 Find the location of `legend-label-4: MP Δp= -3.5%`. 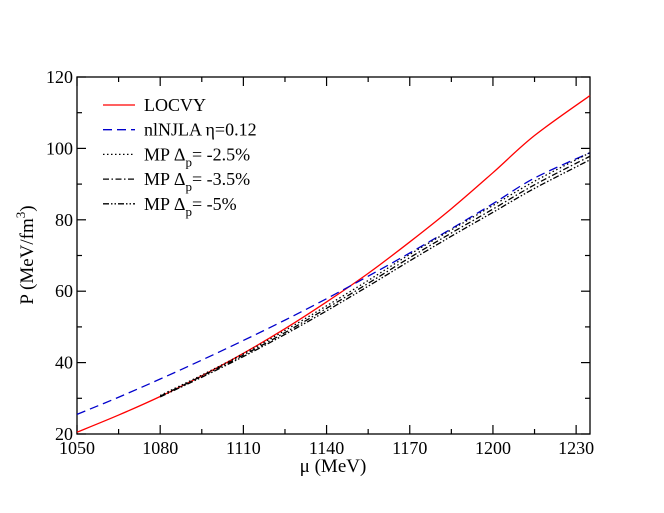

legend-label-4: MP Δp= -3.5% is located at coordinates (197, 181).